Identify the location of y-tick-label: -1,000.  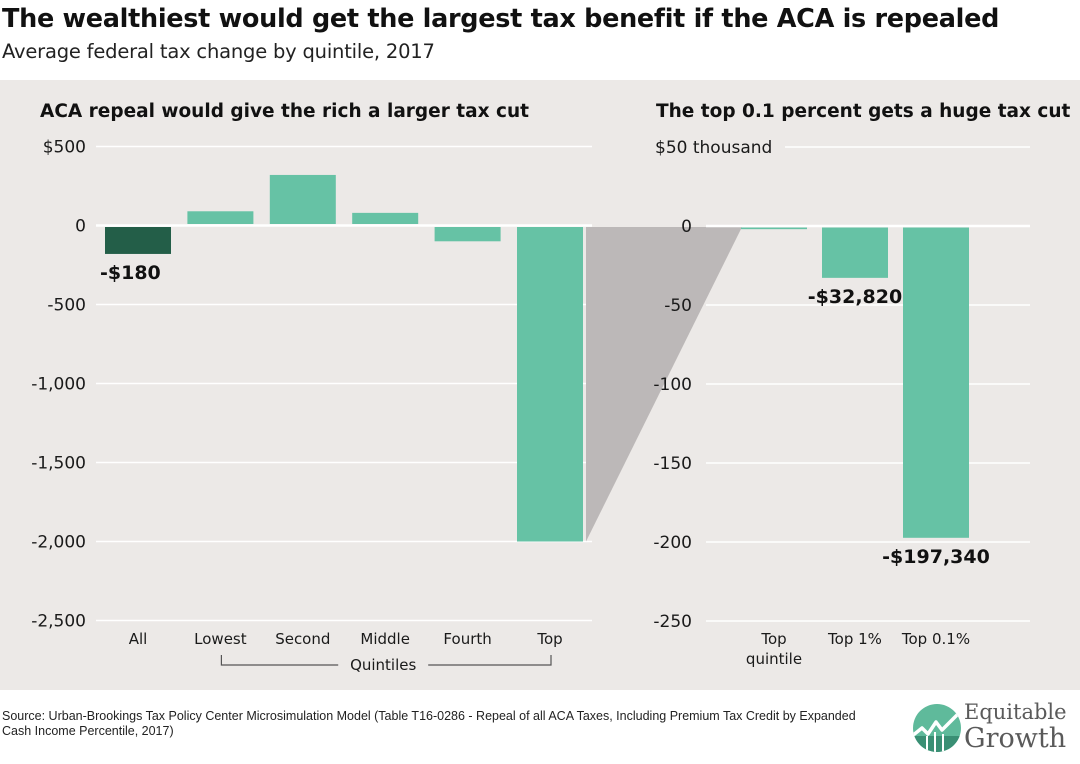
(58, 385).